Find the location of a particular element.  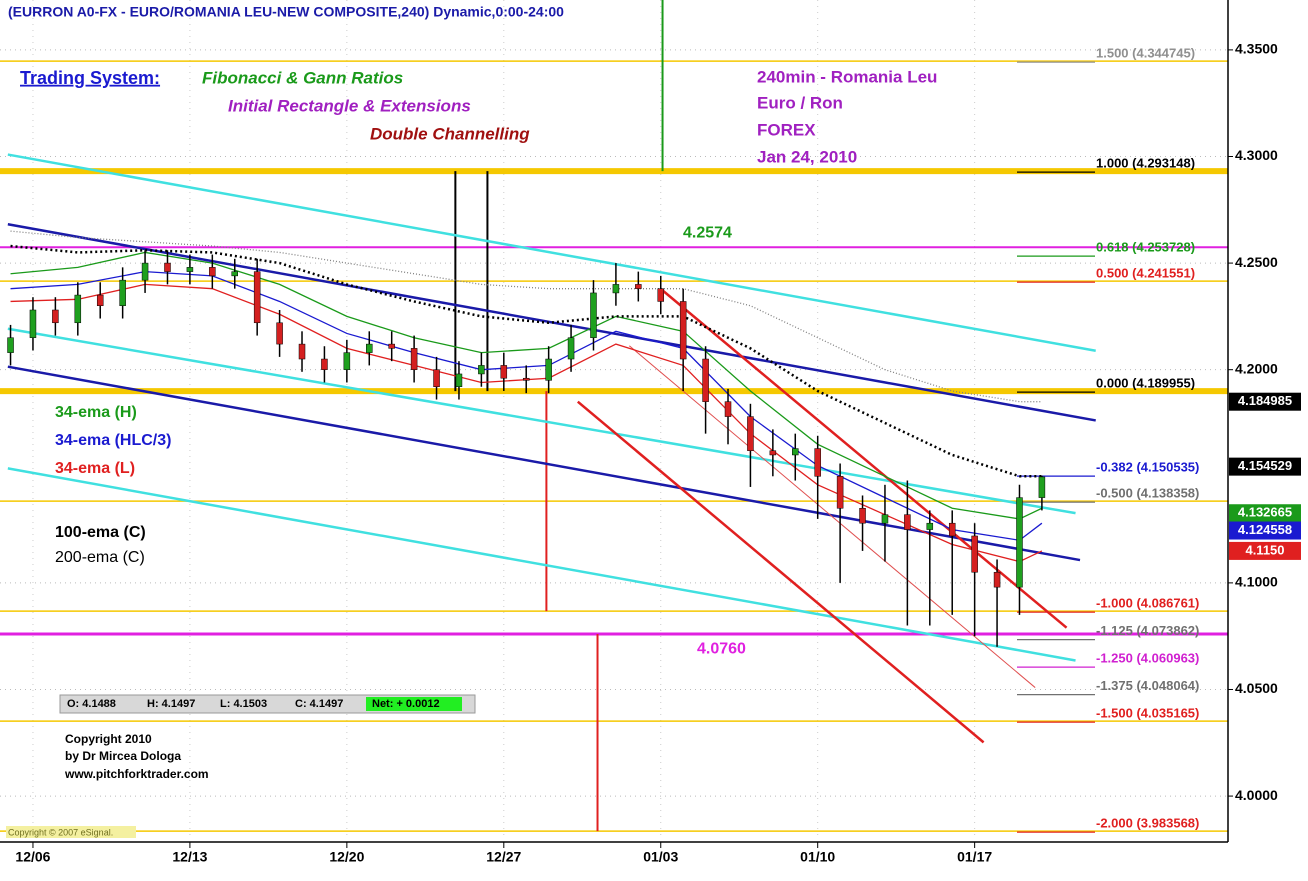

level-label: -0.382 (4.150535) is located at coordinates (1147, 467).